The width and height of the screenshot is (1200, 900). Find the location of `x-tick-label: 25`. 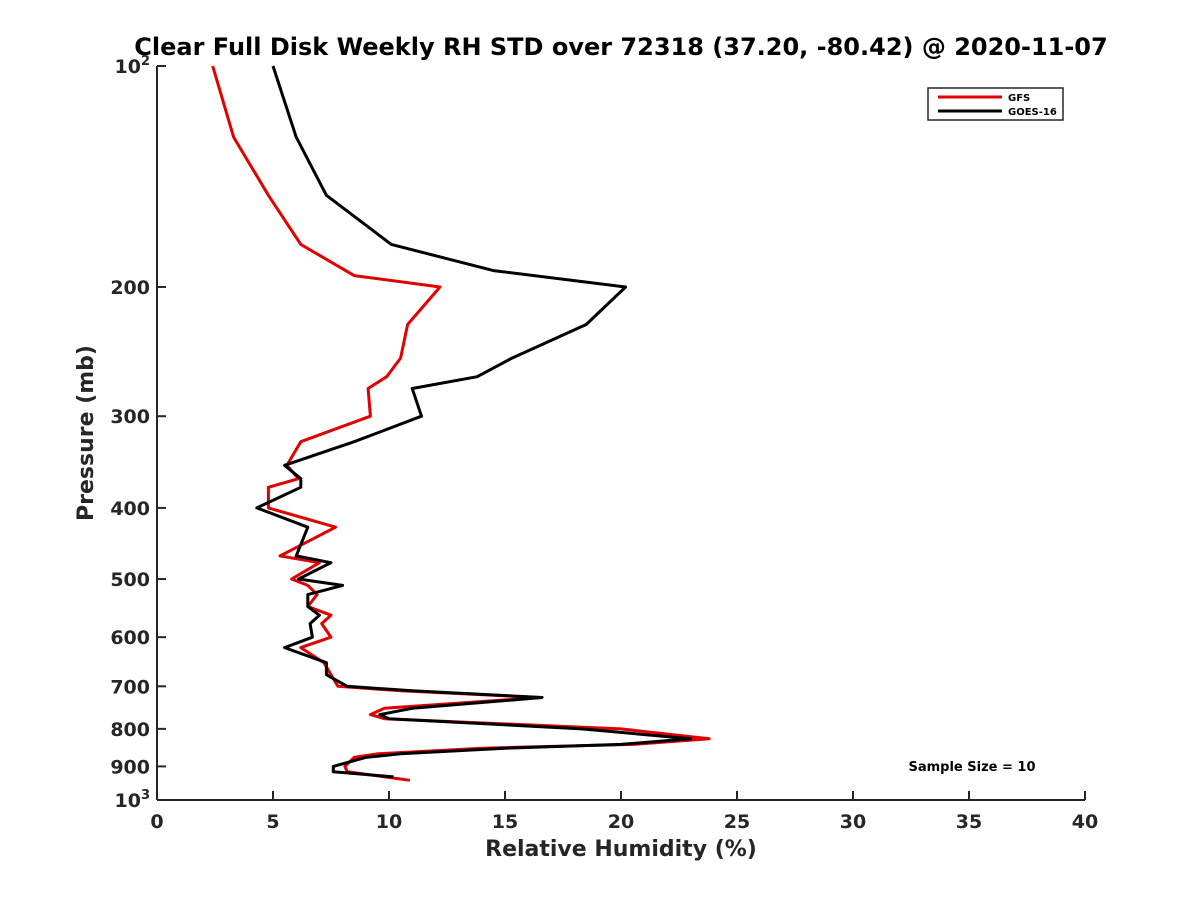

x-tick-label: 25 is located at coordinates (737, 822).